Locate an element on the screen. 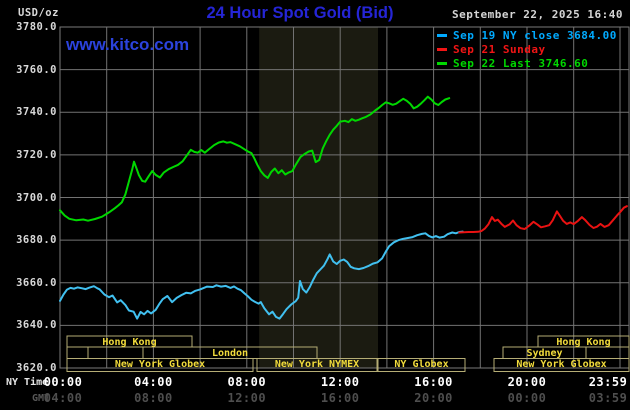  ny-time-tick: 08:00 is located at coordinates (247, 382).